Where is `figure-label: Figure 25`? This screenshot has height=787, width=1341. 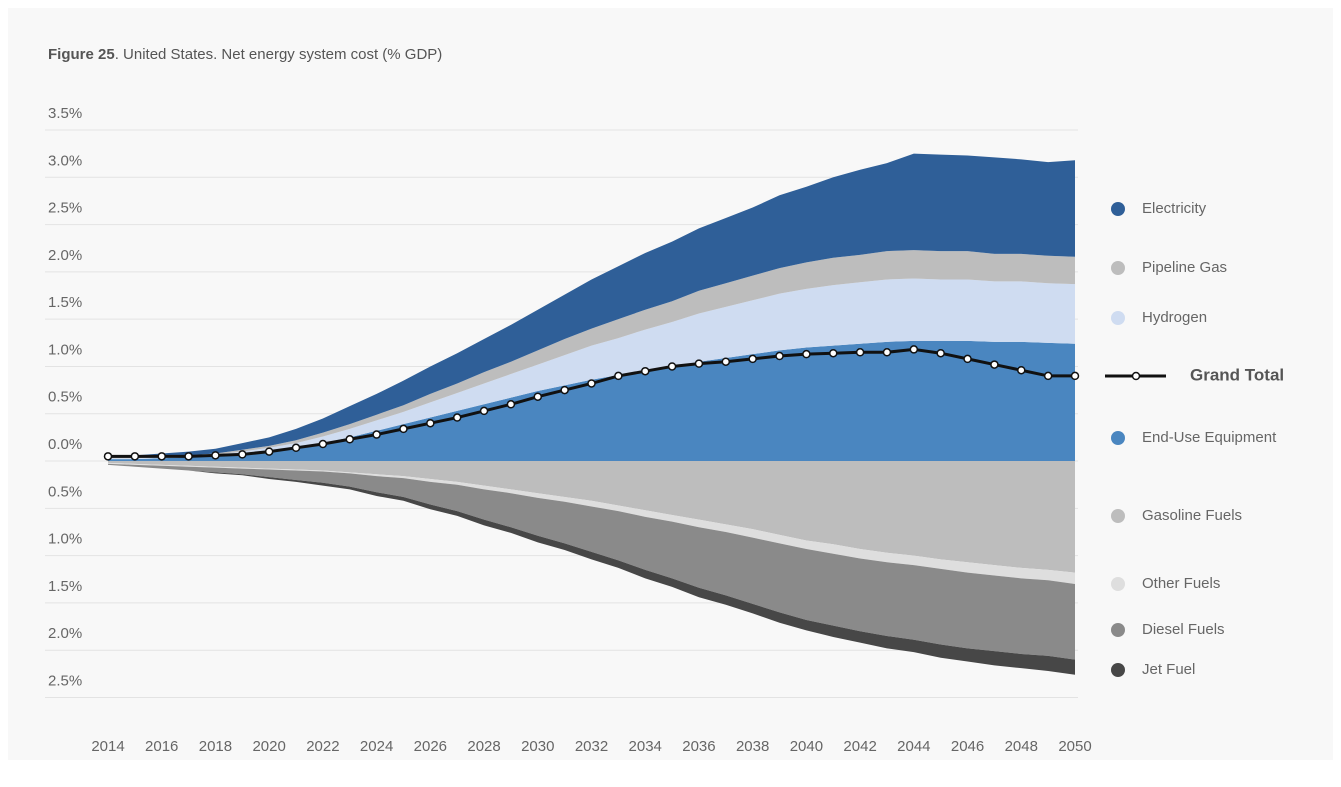
figure-label: Figure 25 is located at coordinates (81, 54).